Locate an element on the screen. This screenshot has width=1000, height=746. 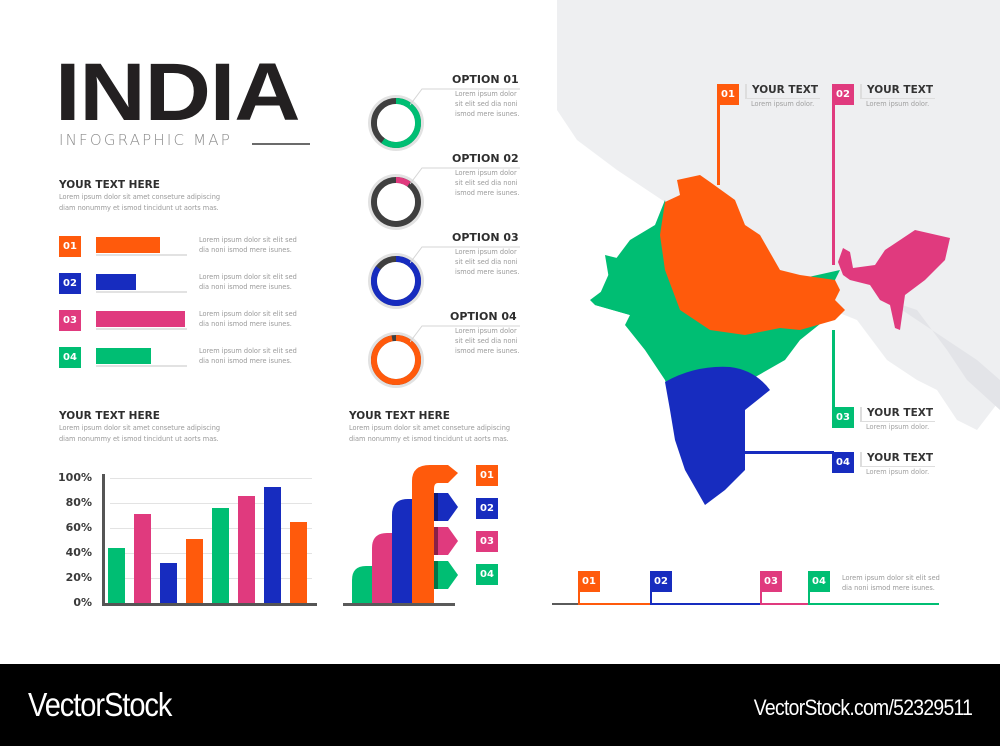
x-axis is located at coordinates (209, 604).